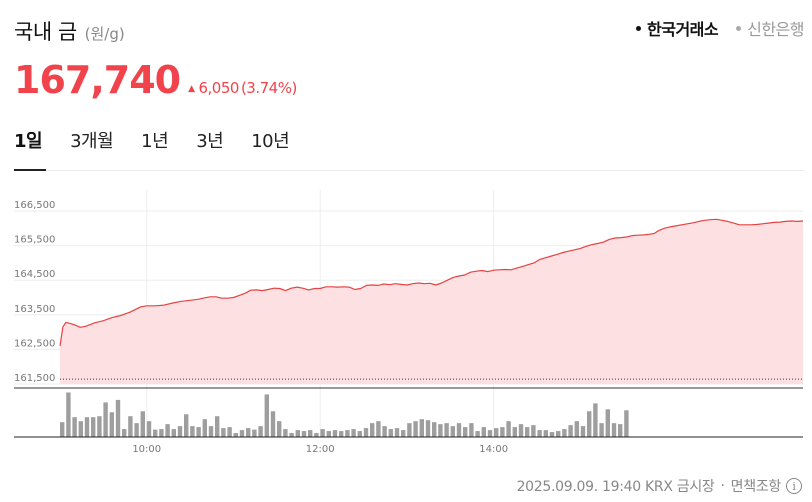 The image size is (812, 502). I want to click on active-tab-indicator, so click(30, 170).